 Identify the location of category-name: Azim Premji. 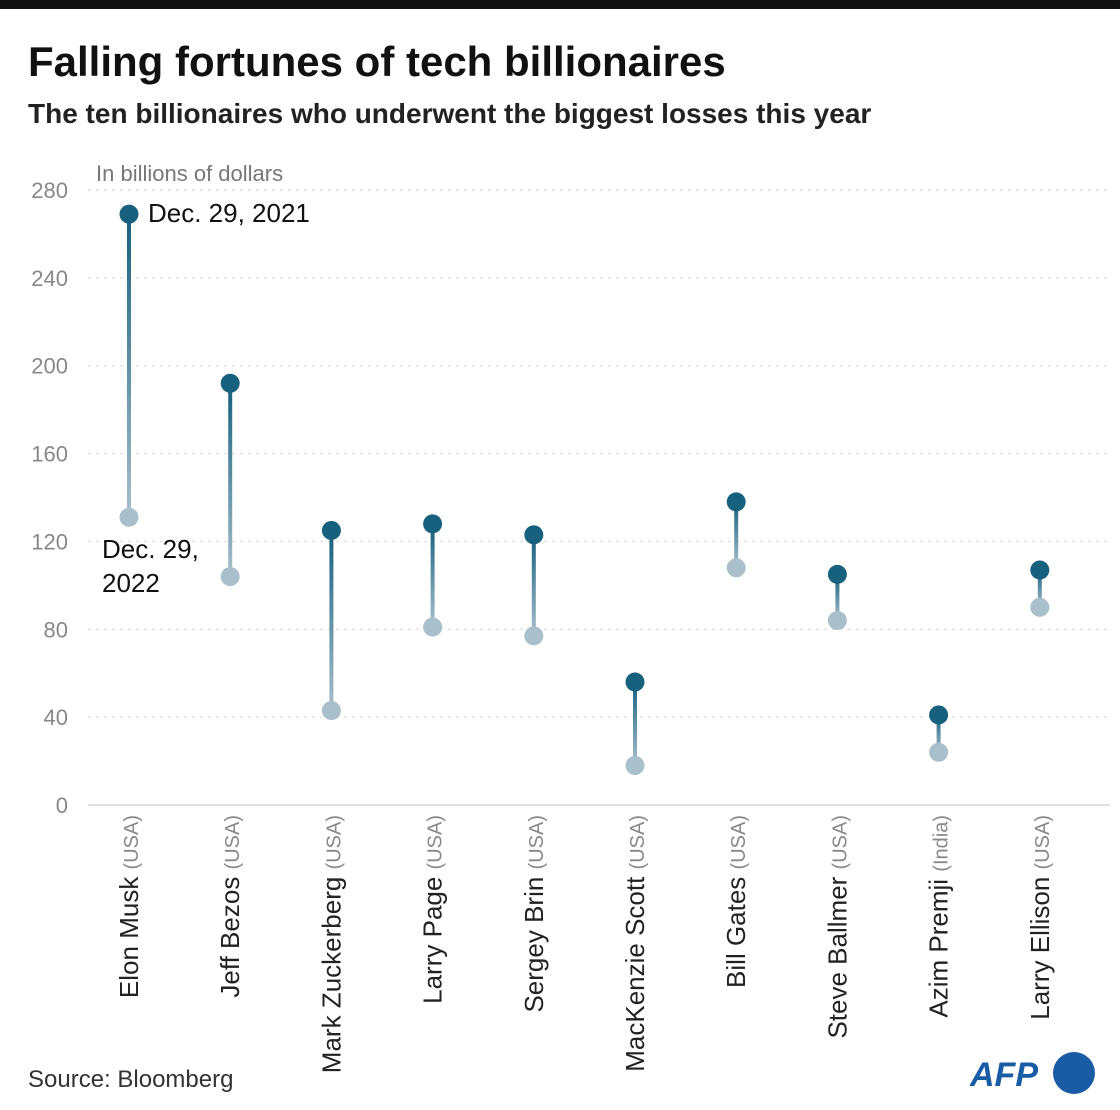
(939, 945).